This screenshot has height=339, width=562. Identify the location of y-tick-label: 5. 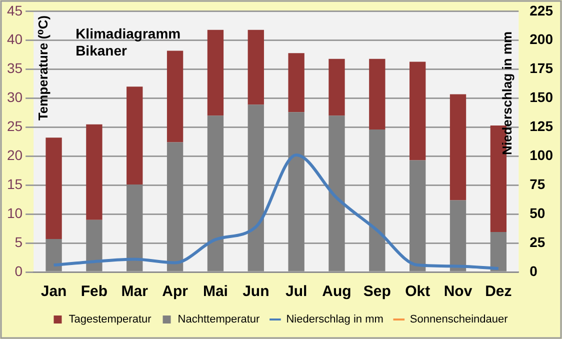
(18, 242).